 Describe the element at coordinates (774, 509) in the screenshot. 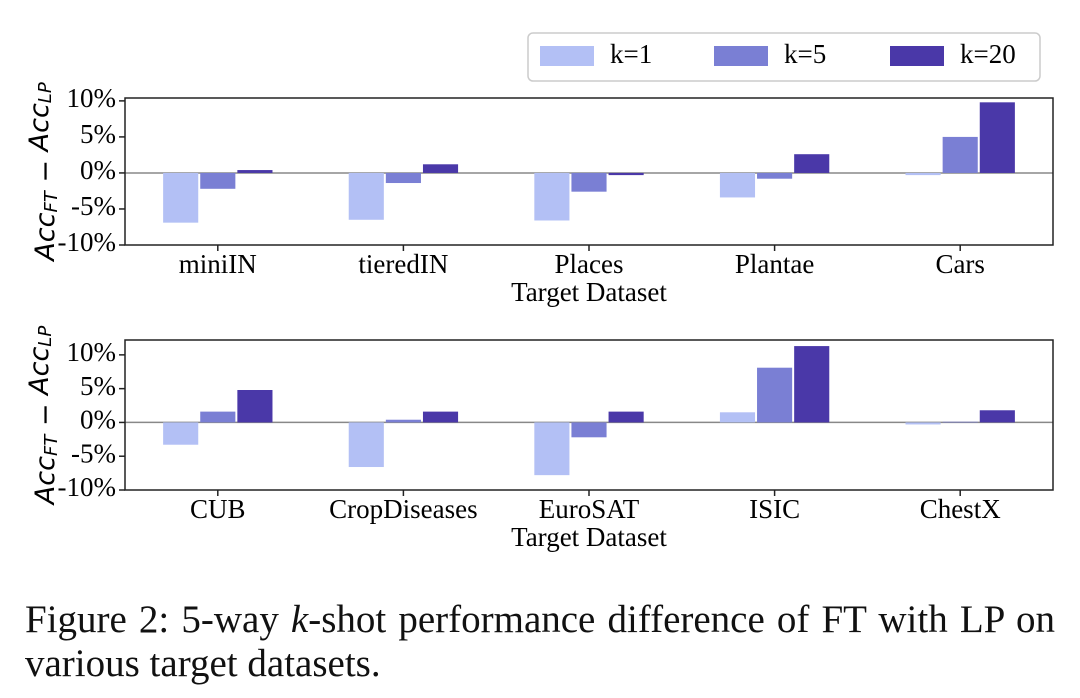

I see `x-tick-label: ISIC` at that location.